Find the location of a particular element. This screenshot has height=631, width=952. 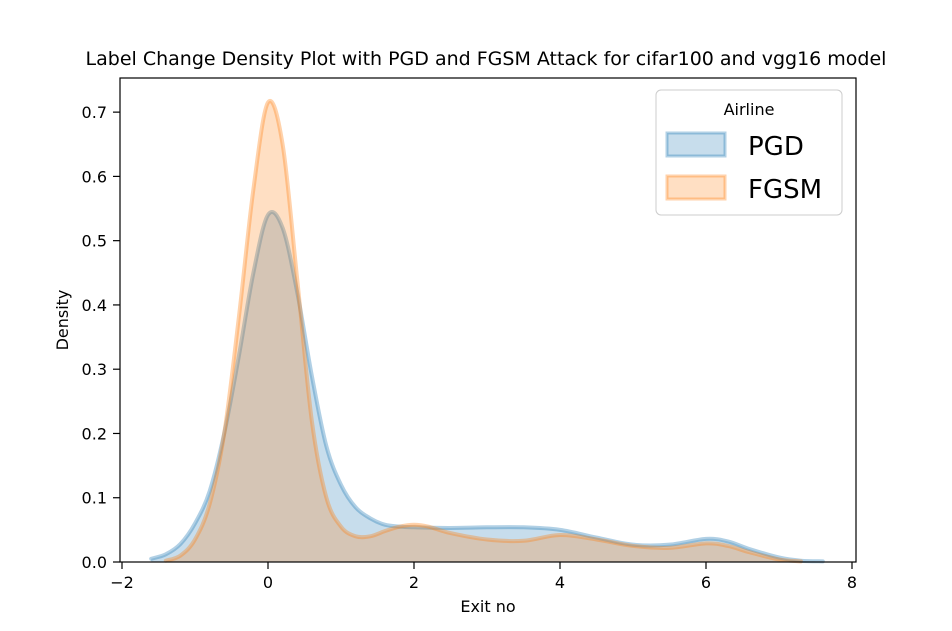

y-axis-label: Density is located at coordinates (62, 320).